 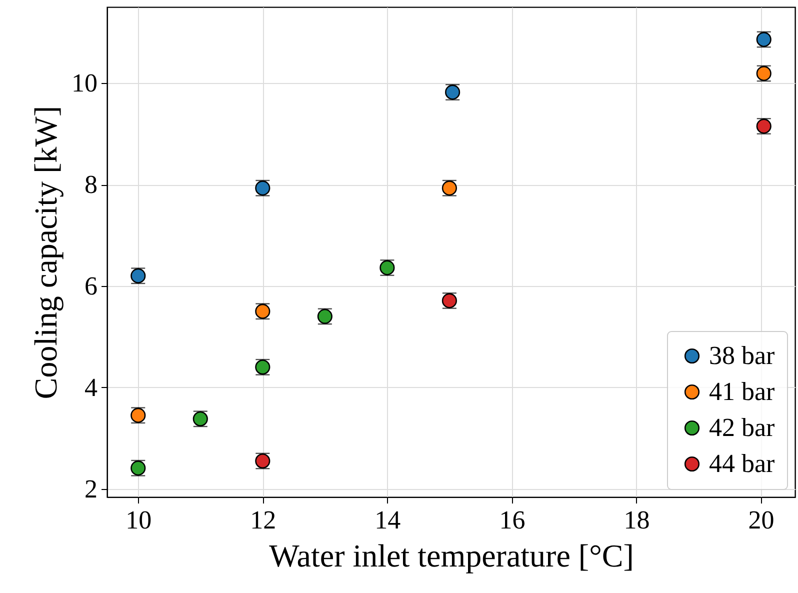 I want to click on y-tick-label: 10, so click(x=85, y=83).